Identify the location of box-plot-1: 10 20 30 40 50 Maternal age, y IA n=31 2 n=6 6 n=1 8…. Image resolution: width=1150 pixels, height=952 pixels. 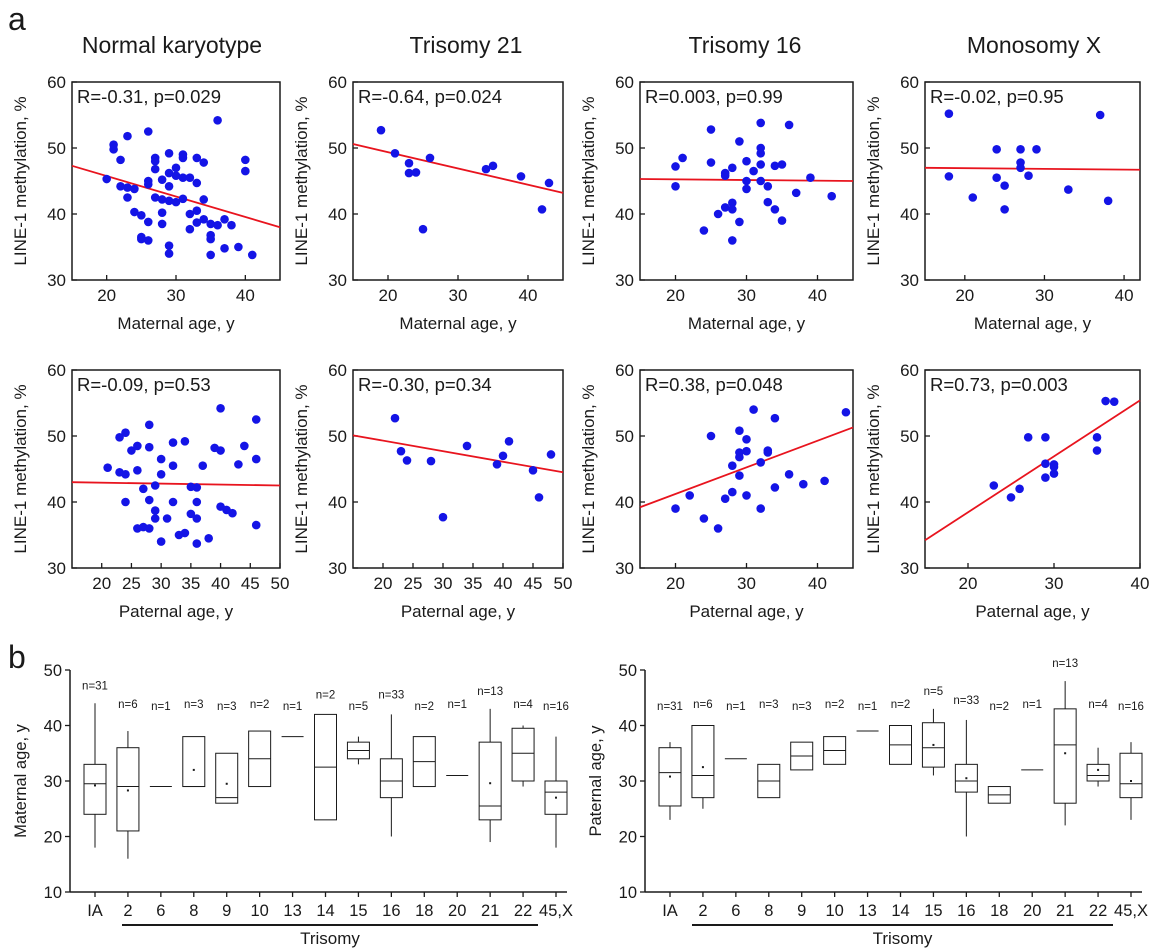
(292, 805).